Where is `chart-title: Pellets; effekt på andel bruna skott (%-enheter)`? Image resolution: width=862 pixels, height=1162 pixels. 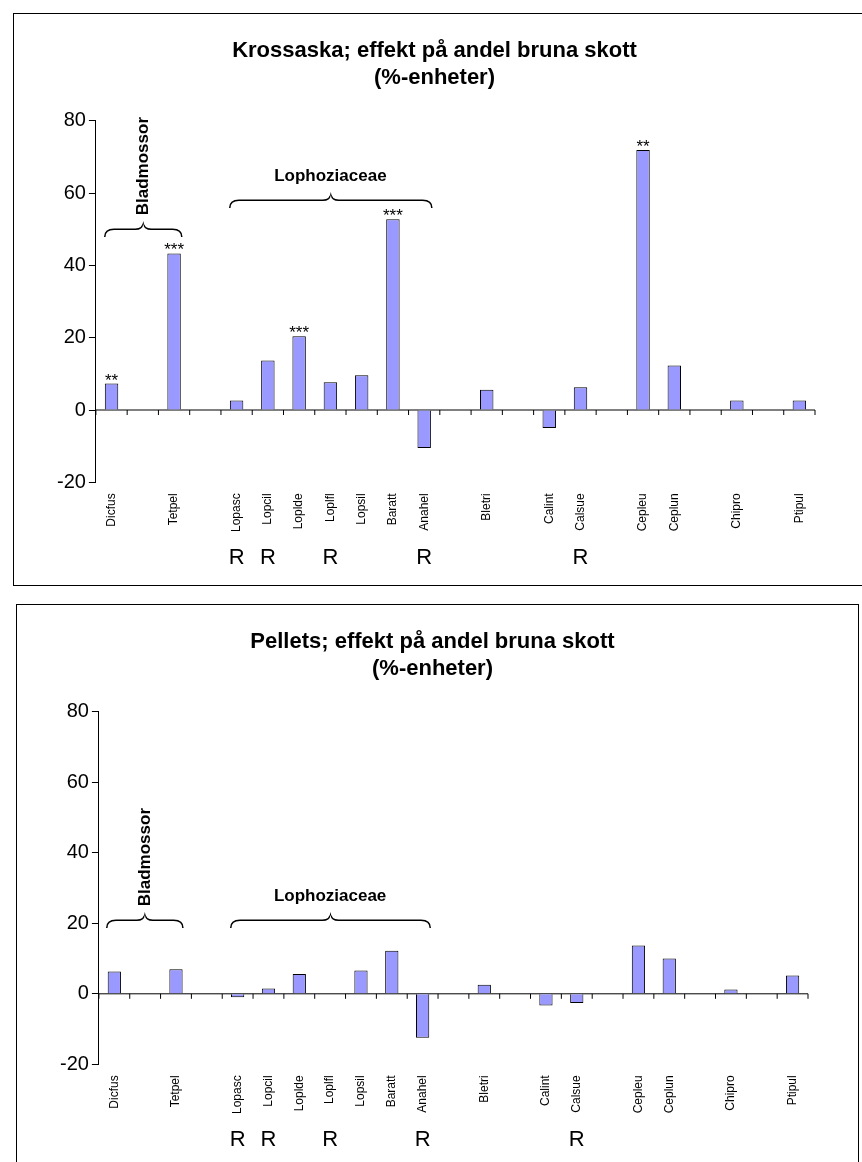 chart-title: Pellets; effekt på andel bruna skott (%-enheter) is located at coordinates (433, 654).